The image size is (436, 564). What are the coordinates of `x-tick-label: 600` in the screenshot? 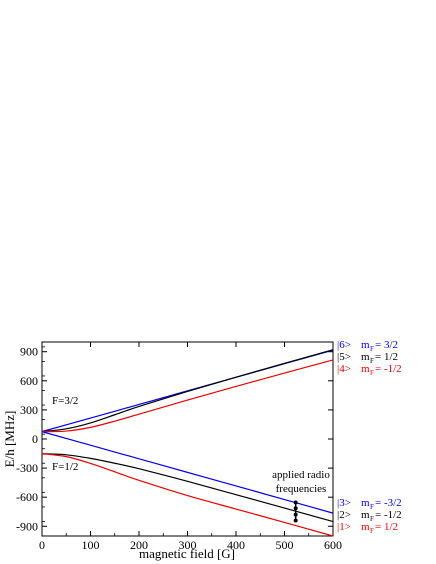 It's located at (333, 545).